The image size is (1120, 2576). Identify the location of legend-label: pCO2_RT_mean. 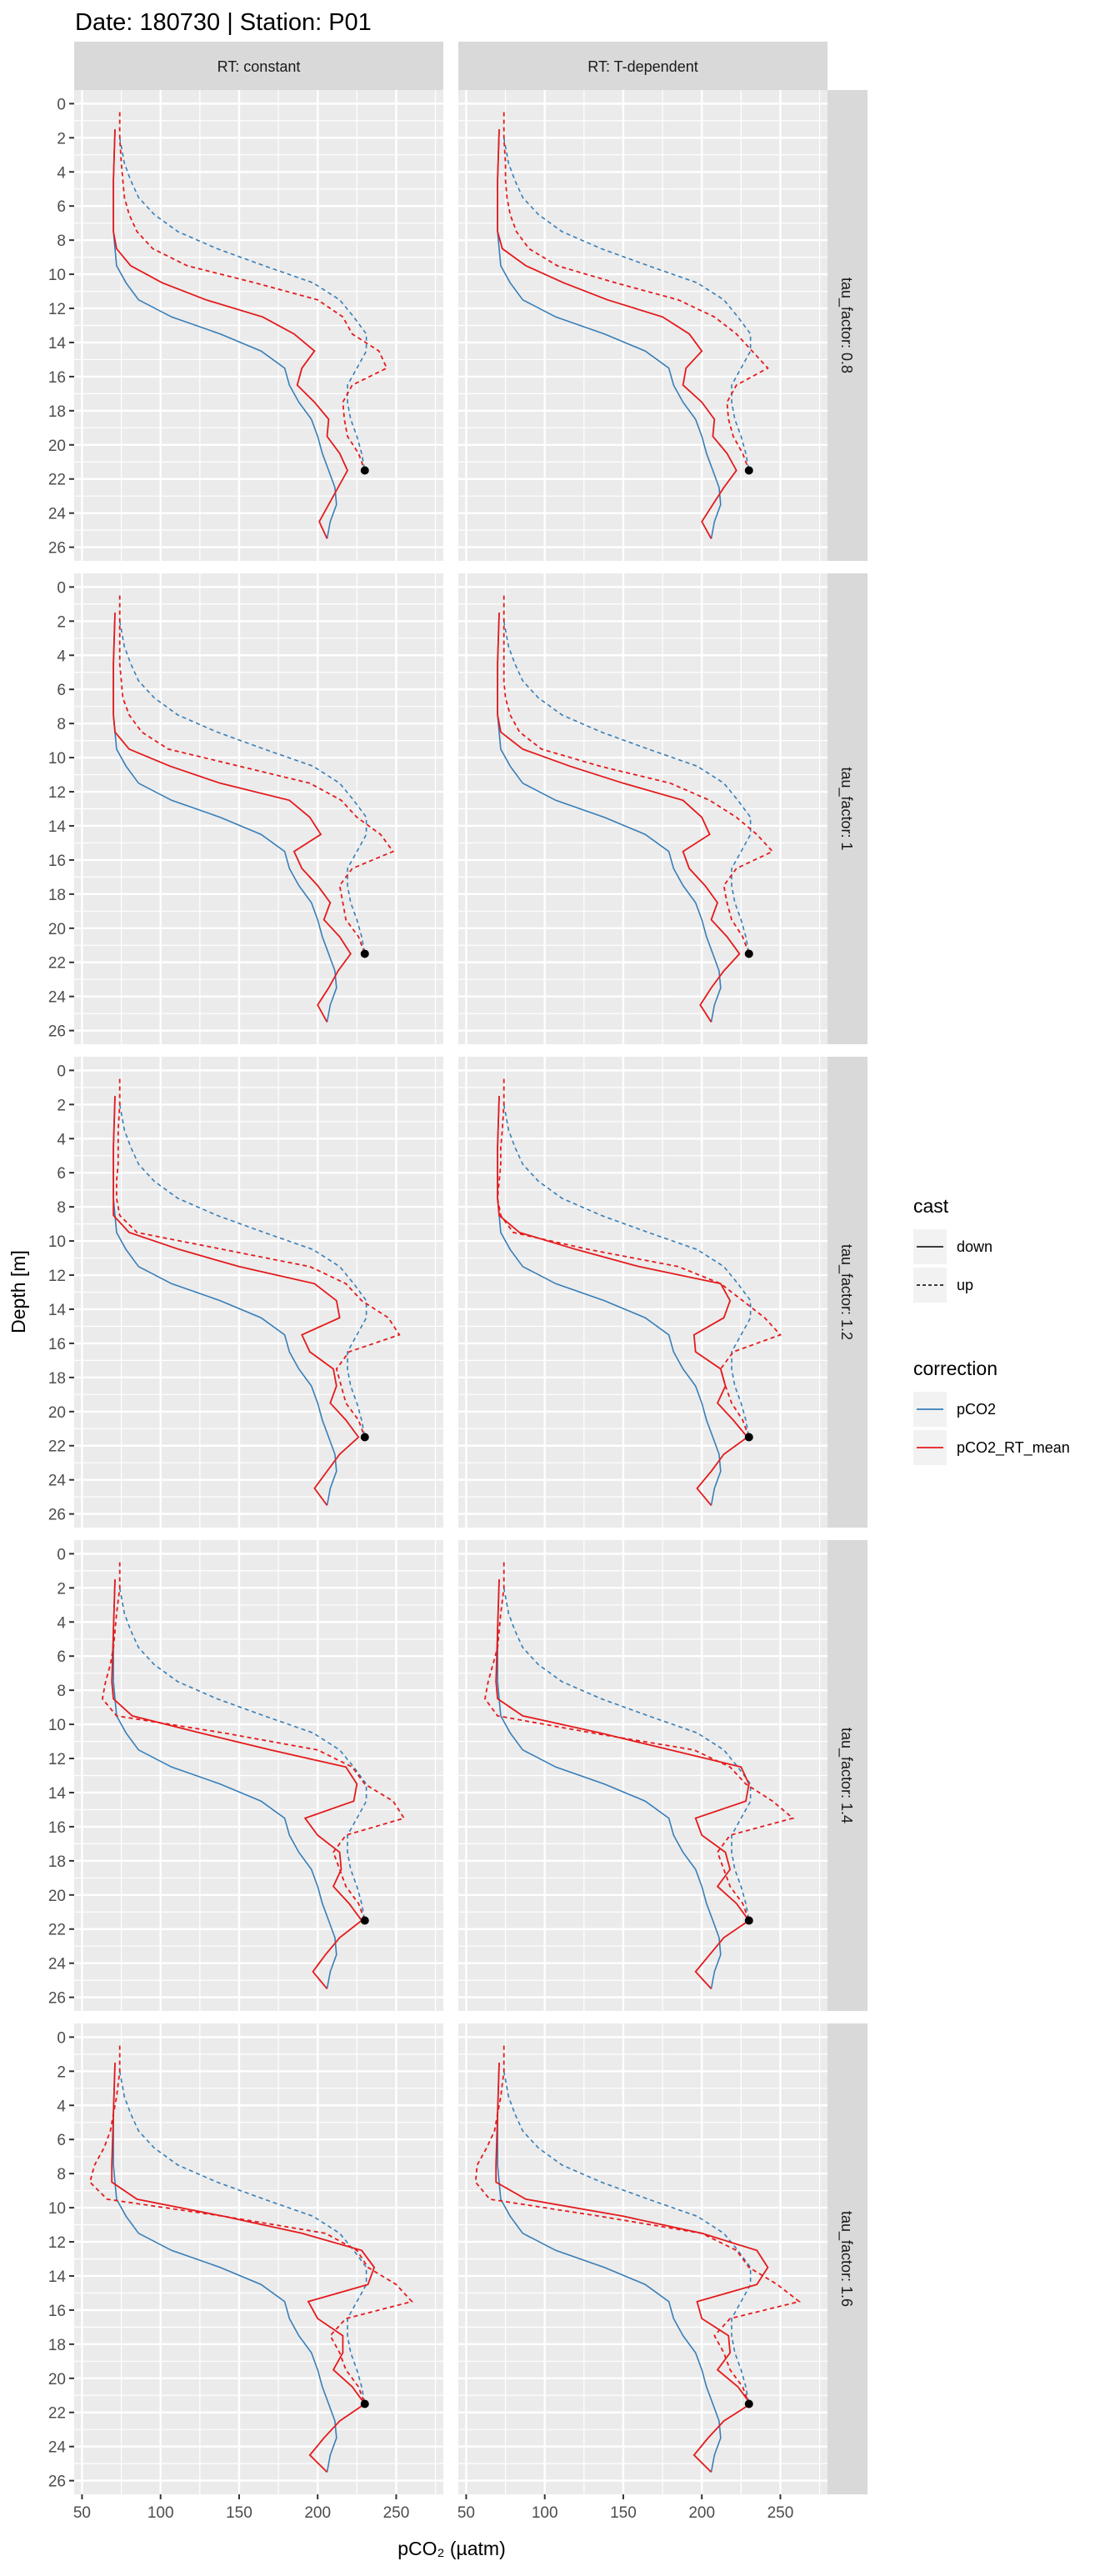
(1014, 1448).